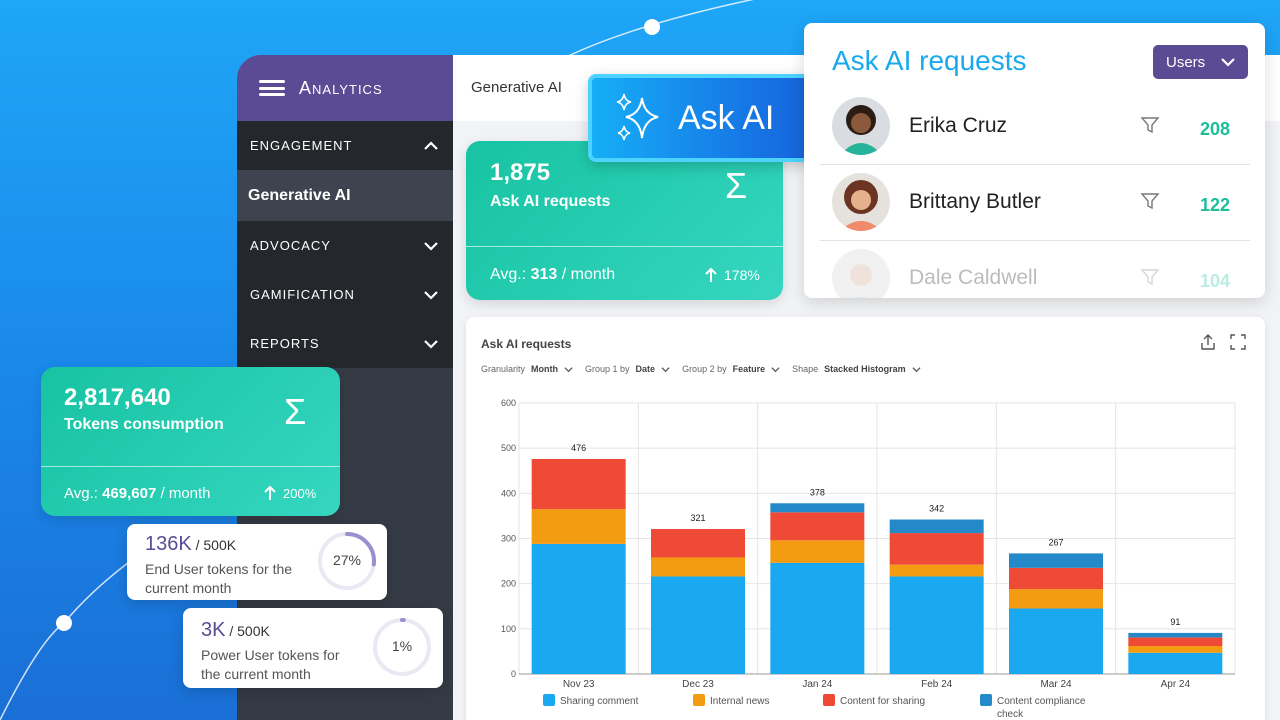 This screenshot has height=720, width=1280. I want to click on label-line: the current month, so click(256, 674).